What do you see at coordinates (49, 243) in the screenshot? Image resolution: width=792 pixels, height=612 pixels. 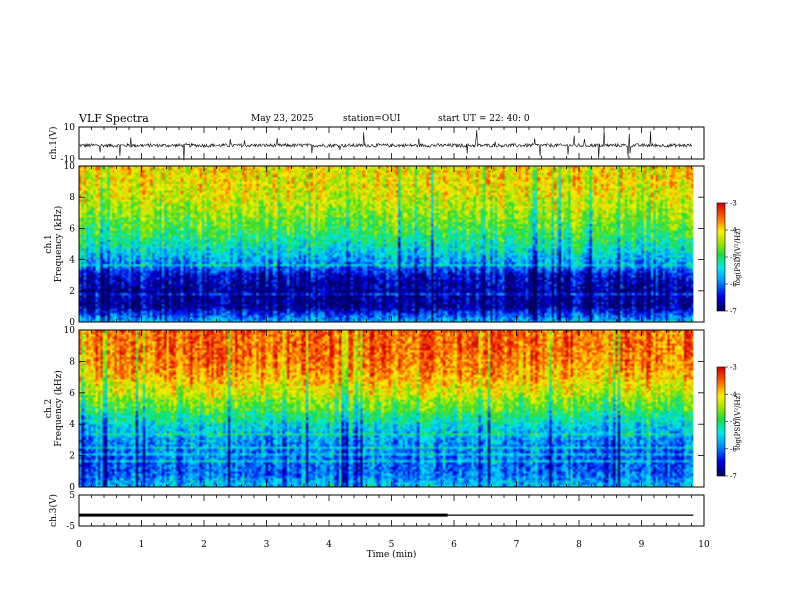 I see `svg-text: ch.1` at bounding box center [49, 243].